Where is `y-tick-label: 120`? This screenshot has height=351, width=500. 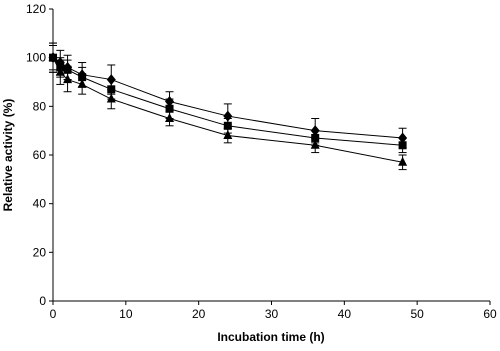
y-tick-label: 120 is located at coordinates (36, 9).